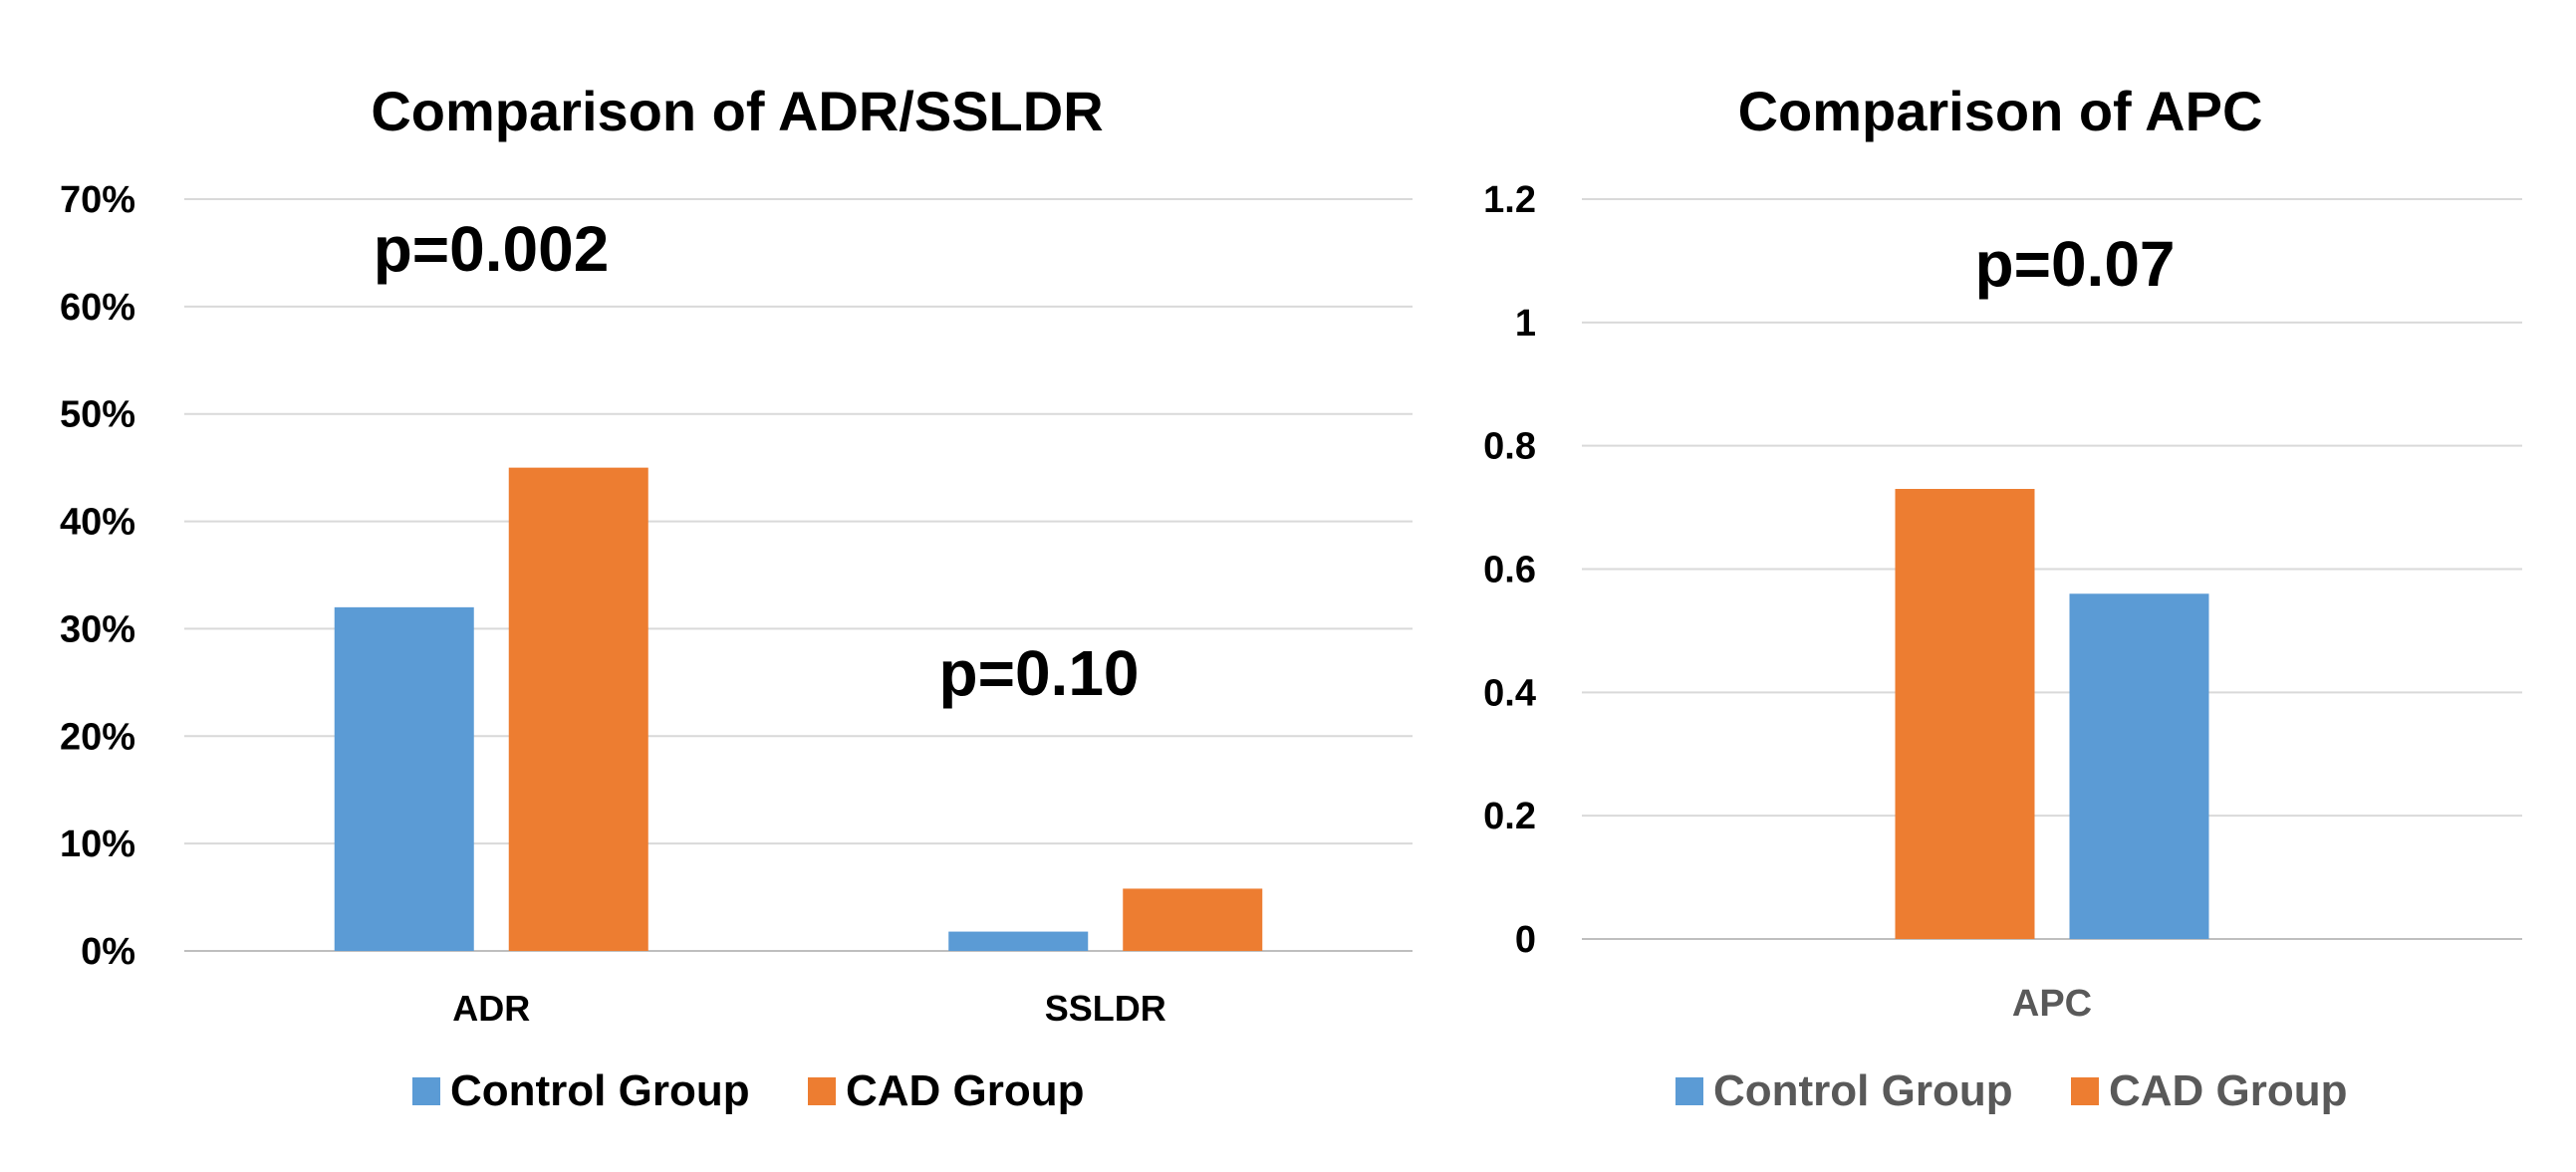  What do you see at coordinates (404, 778) in the screenshot?
I see `bar-adr-control-group` at bounding box center [404, 778].